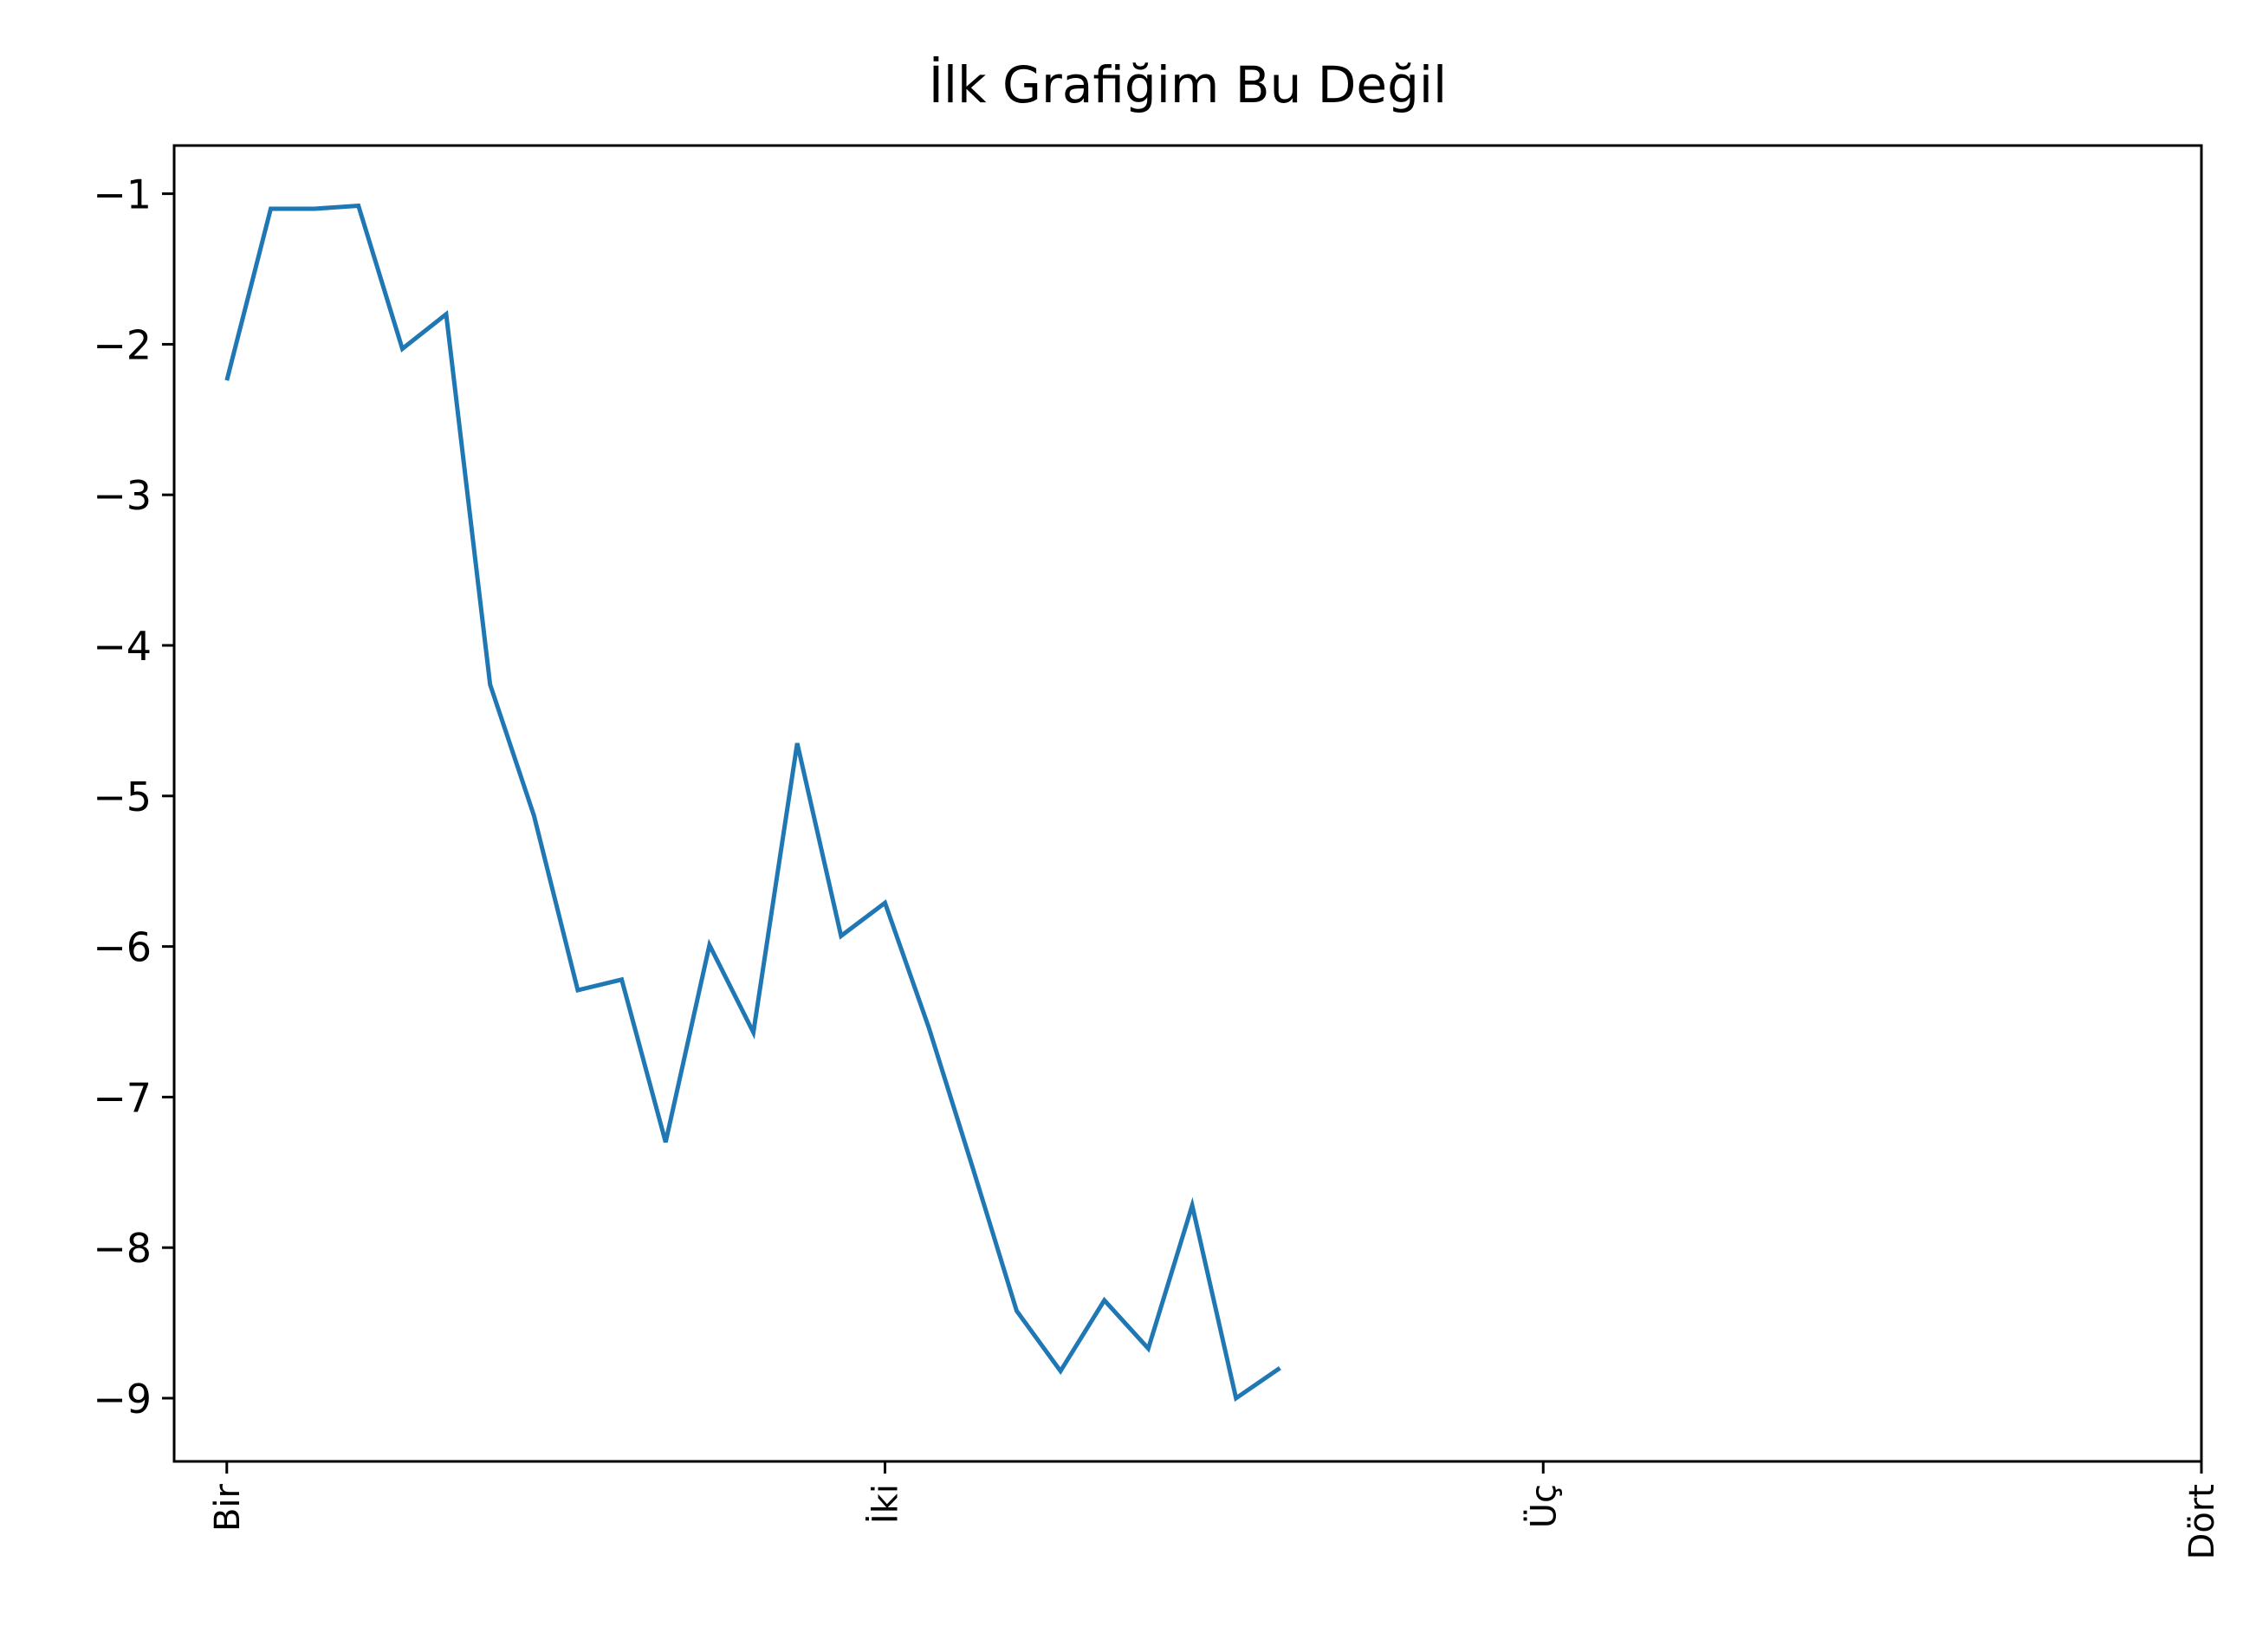  Describe the element at coordinates (2202, 1521) in the screenshot. I see `x-tick-label: Dört` at that location.